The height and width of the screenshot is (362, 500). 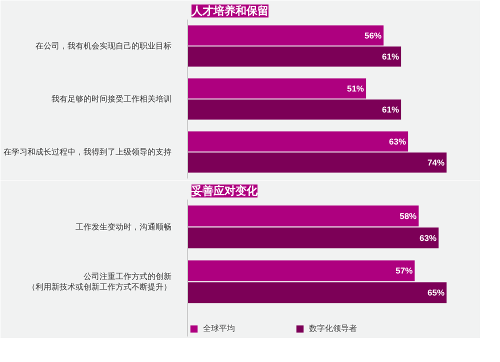 I want to click on data-label: 51%, so click(x=355, y=88).